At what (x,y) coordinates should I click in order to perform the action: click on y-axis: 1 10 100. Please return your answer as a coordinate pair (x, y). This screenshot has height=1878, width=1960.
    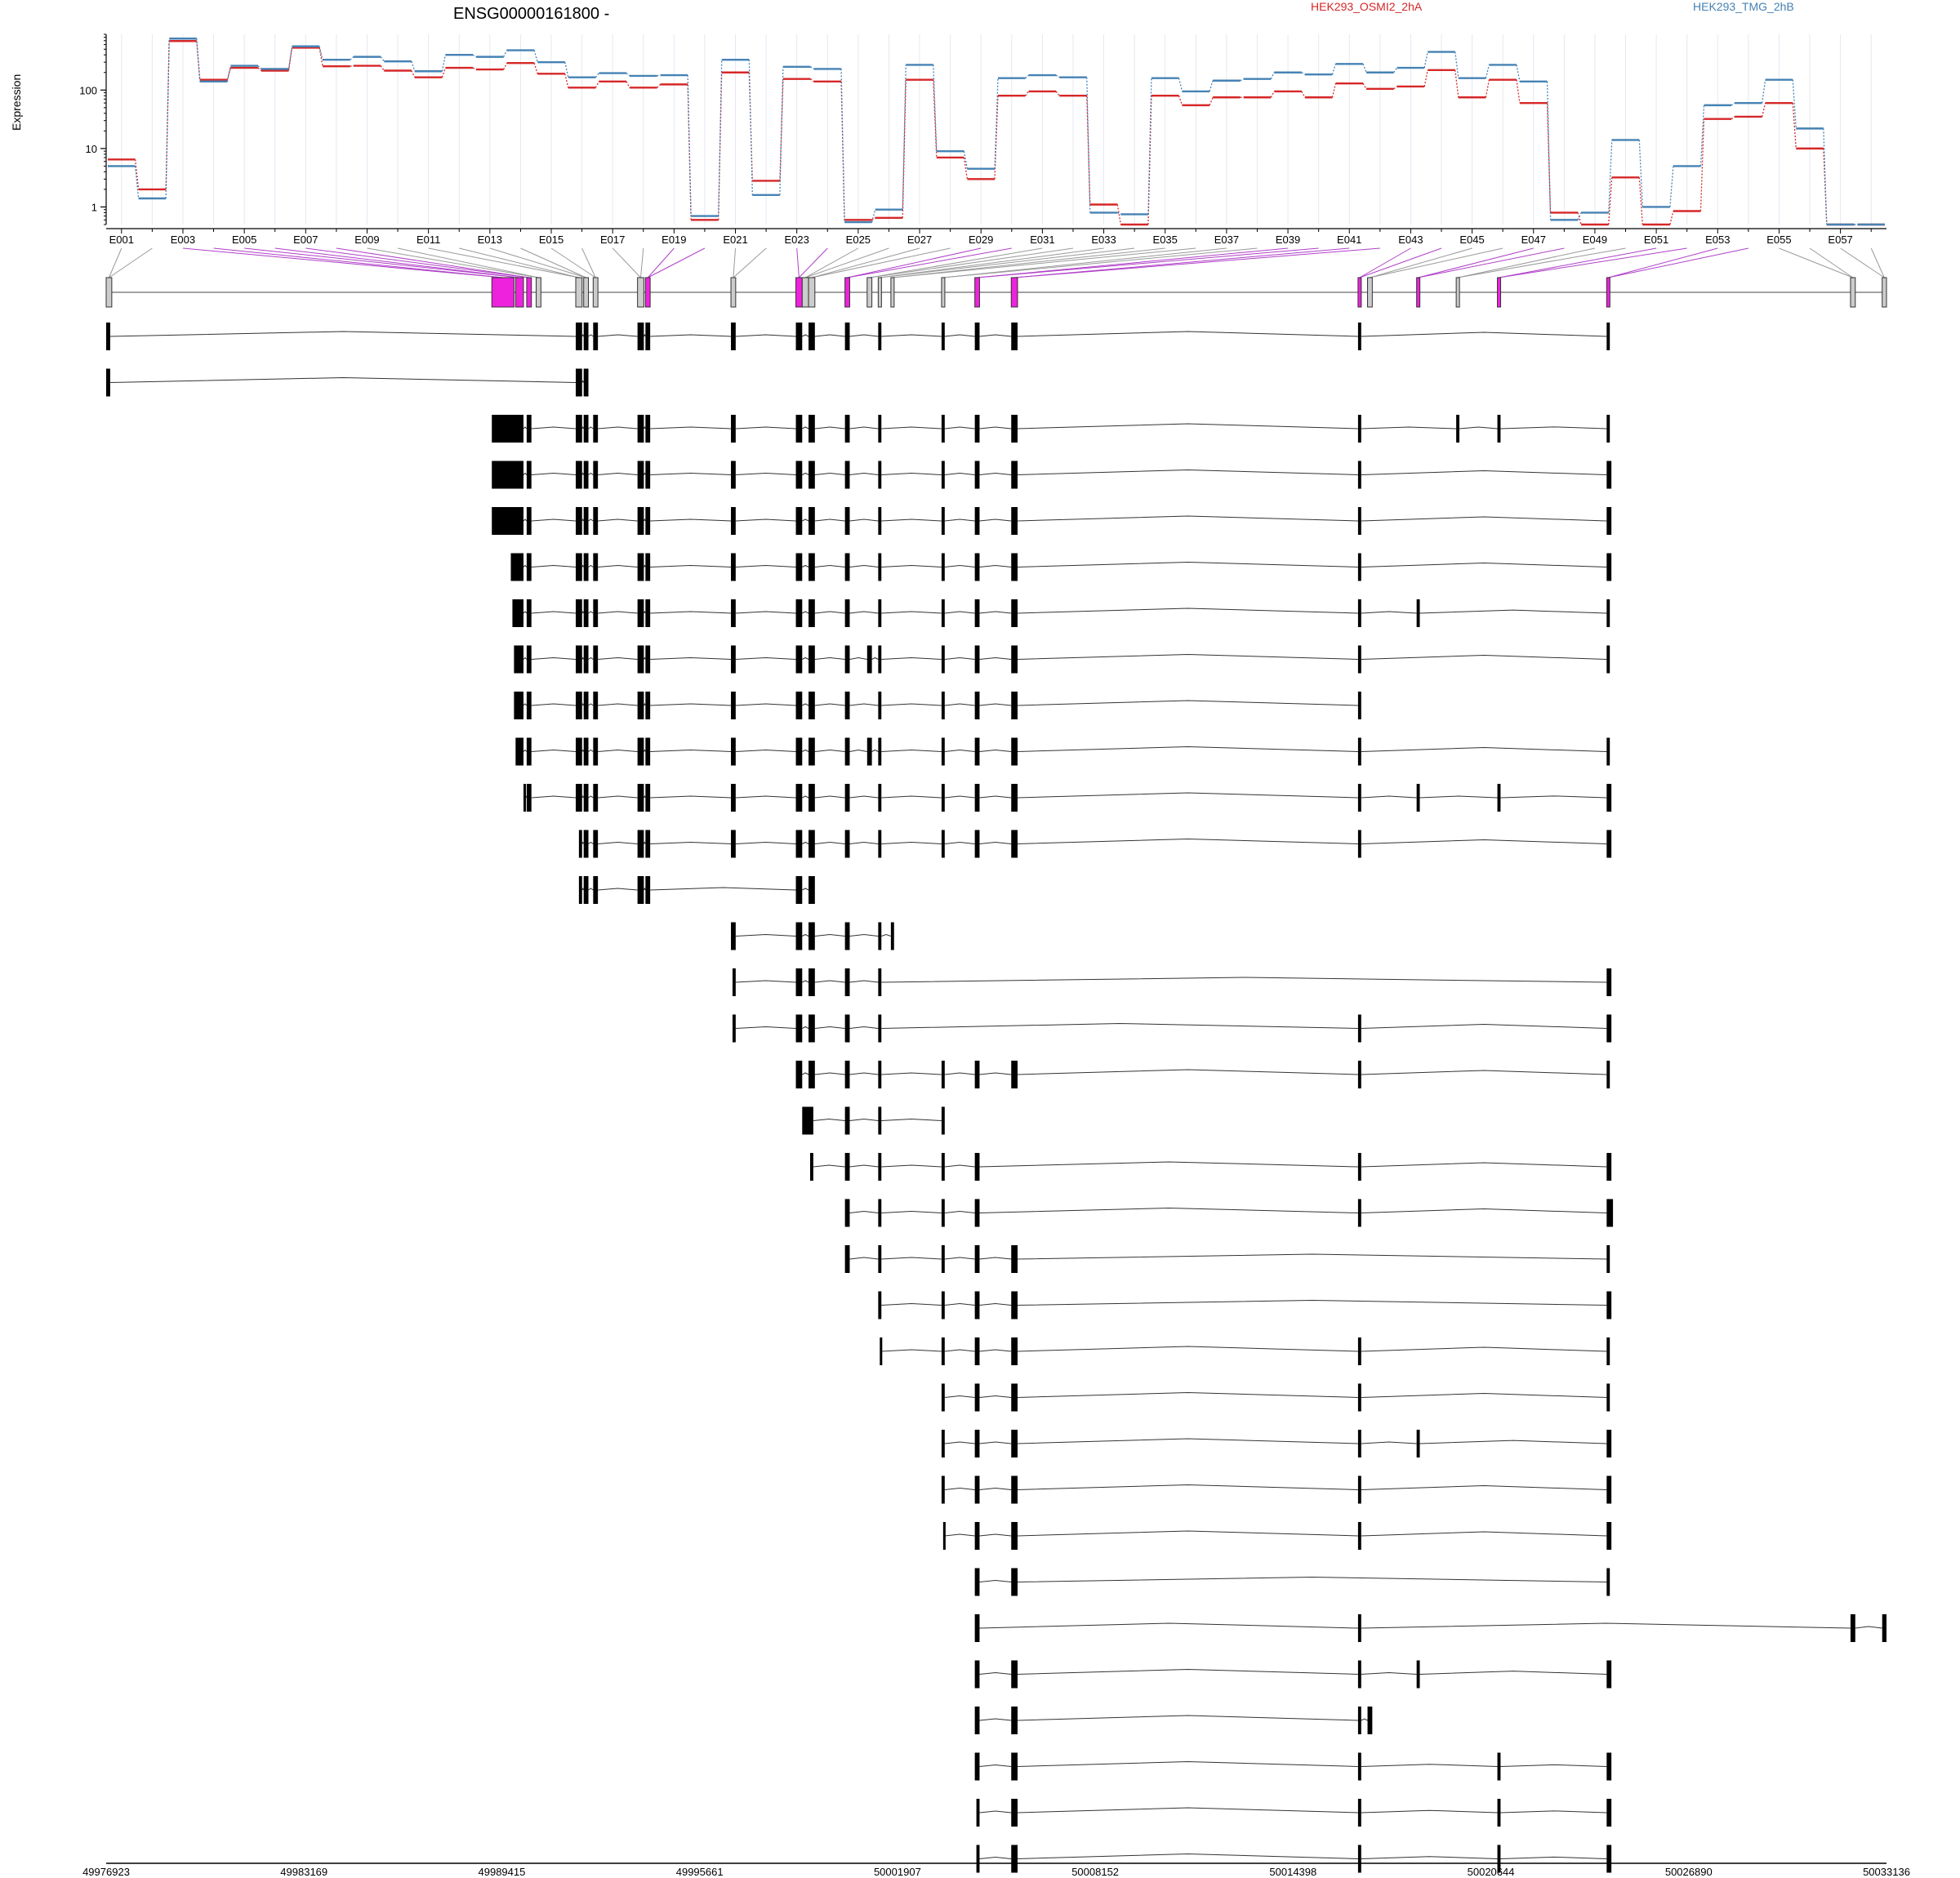
    Looking at the image, I should click on (93, 129).